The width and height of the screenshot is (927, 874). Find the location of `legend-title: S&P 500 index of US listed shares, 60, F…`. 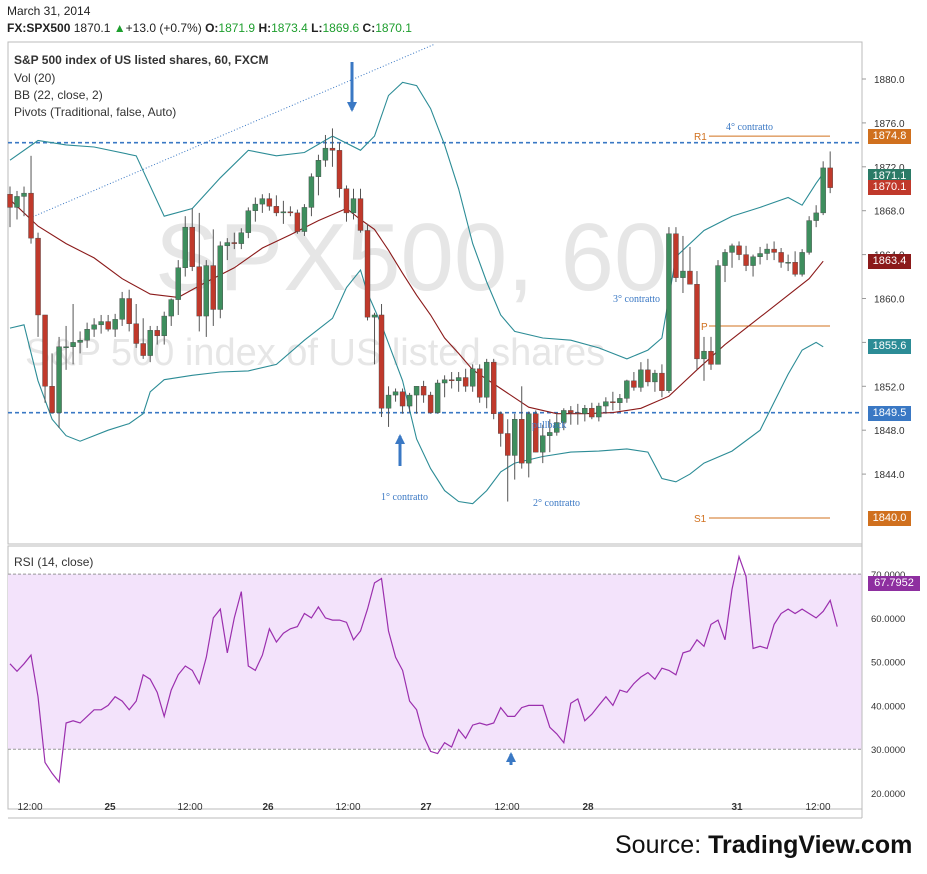

legend-title: S&P 500 index of US listed shares, 60, F… is located at coordinates (141, 60).